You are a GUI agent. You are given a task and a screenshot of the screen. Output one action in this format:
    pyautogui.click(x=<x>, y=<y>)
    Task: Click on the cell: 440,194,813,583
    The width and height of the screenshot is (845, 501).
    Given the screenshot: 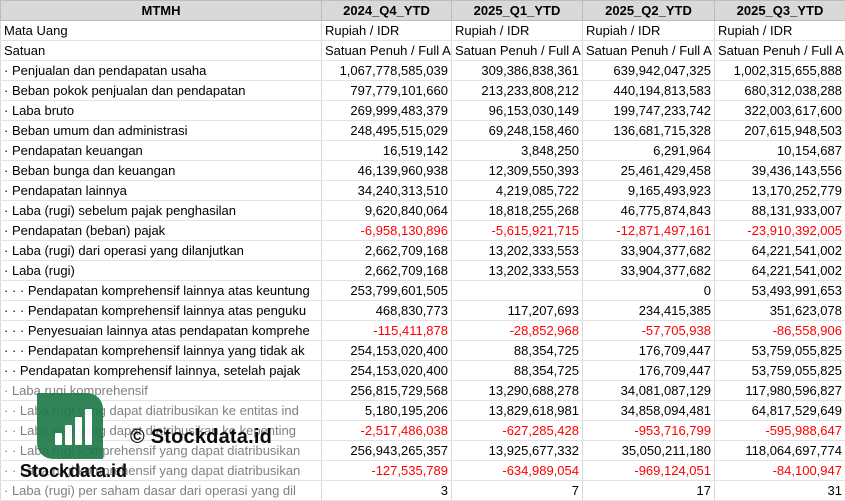 What is the action you would take?
    pyautogui.click(x=648, y=90)
    